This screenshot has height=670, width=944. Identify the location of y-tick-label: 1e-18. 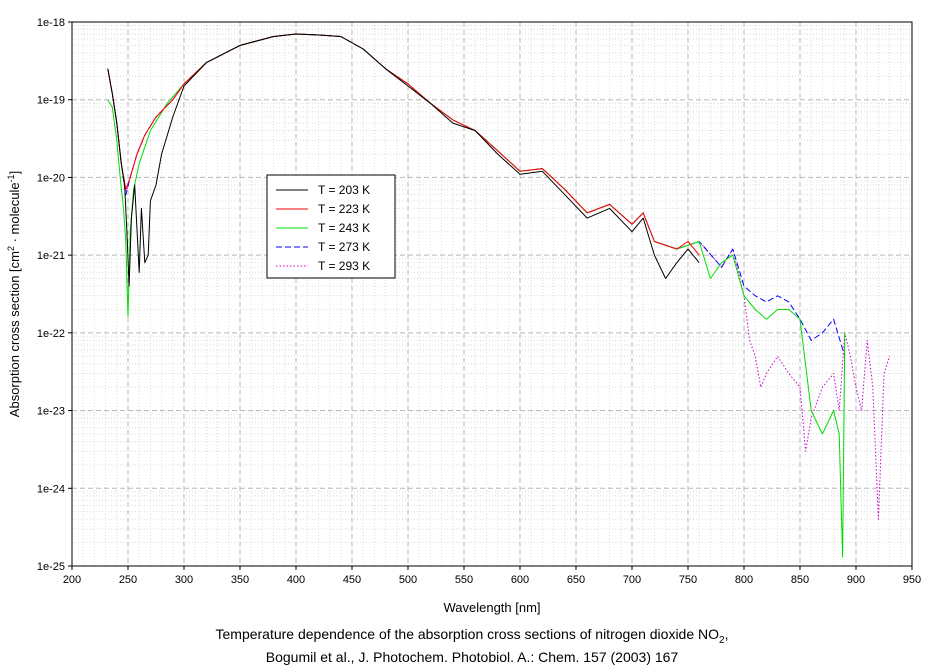
(51, 23).